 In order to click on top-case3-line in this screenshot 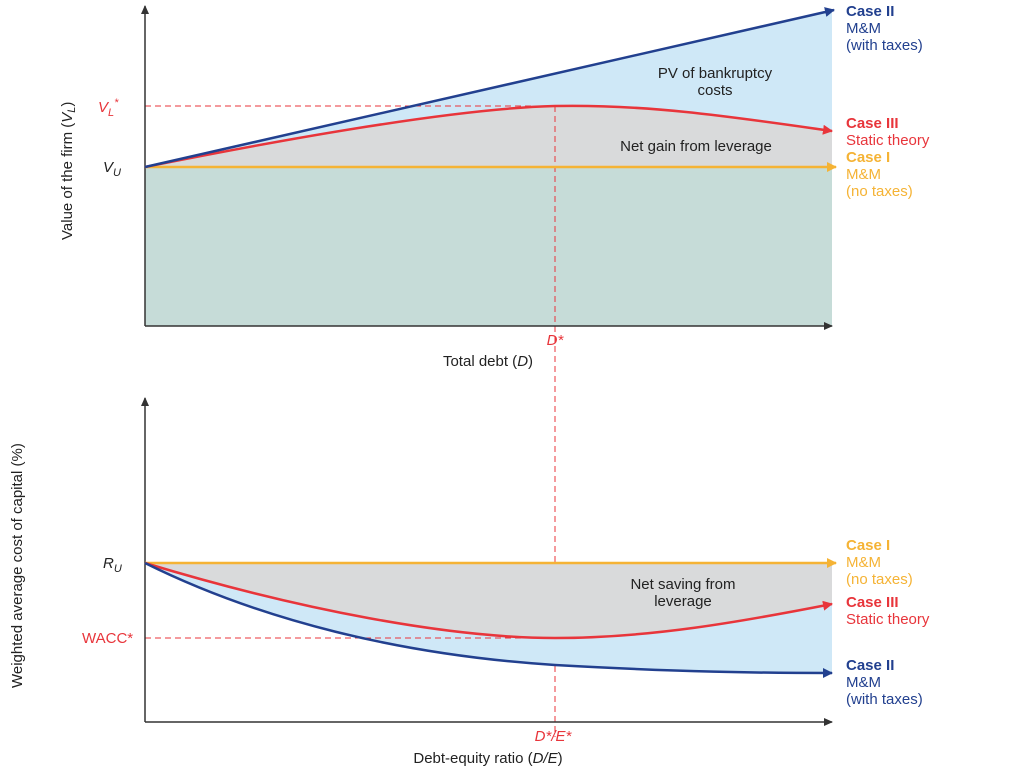, I will do `click(488, 136)`.